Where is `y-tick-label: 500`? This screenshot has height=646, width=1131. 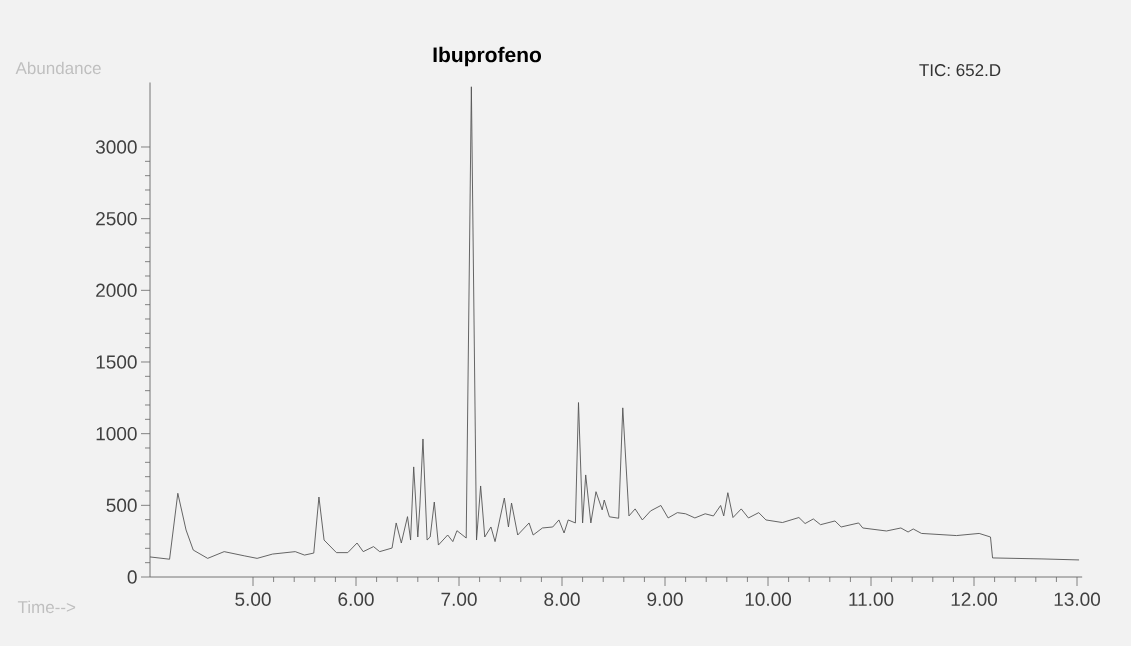
y-tick-label: 500 is located at coordinates (121, 505).